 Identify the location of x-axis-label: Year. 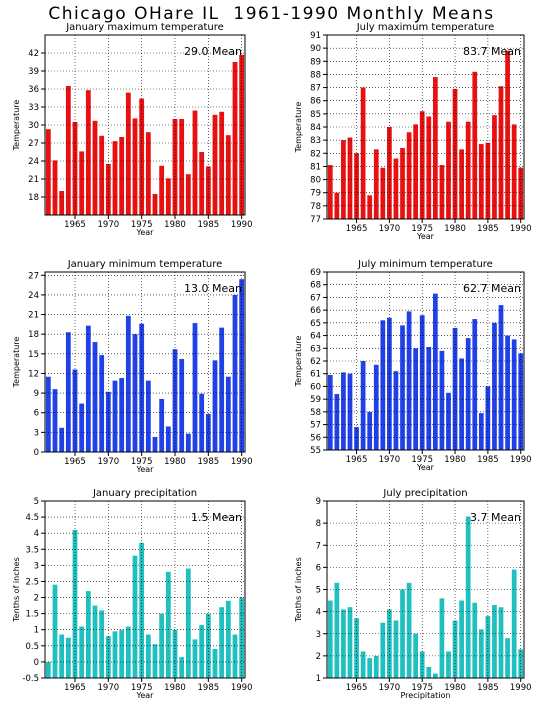
(425, 467).